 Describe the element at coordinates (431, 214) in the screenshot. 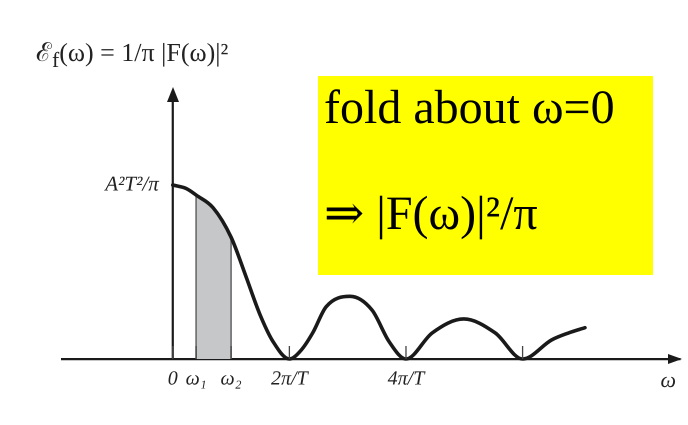

I see `annotation: ⇒ |F(ω)|²/π` at that location.